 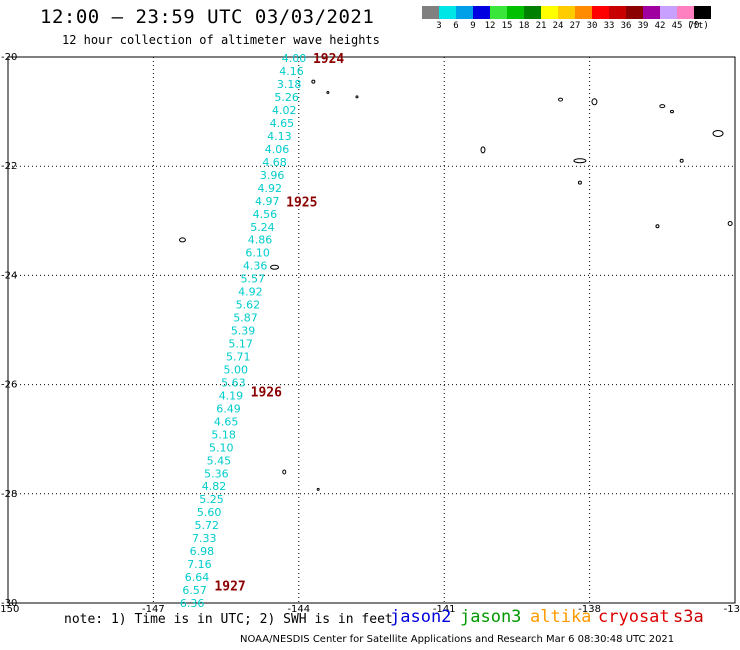 What do you see at coordinates (643, 26) in the screenshot?
I see `legend-label: 39` at bounding box center [643, 26].